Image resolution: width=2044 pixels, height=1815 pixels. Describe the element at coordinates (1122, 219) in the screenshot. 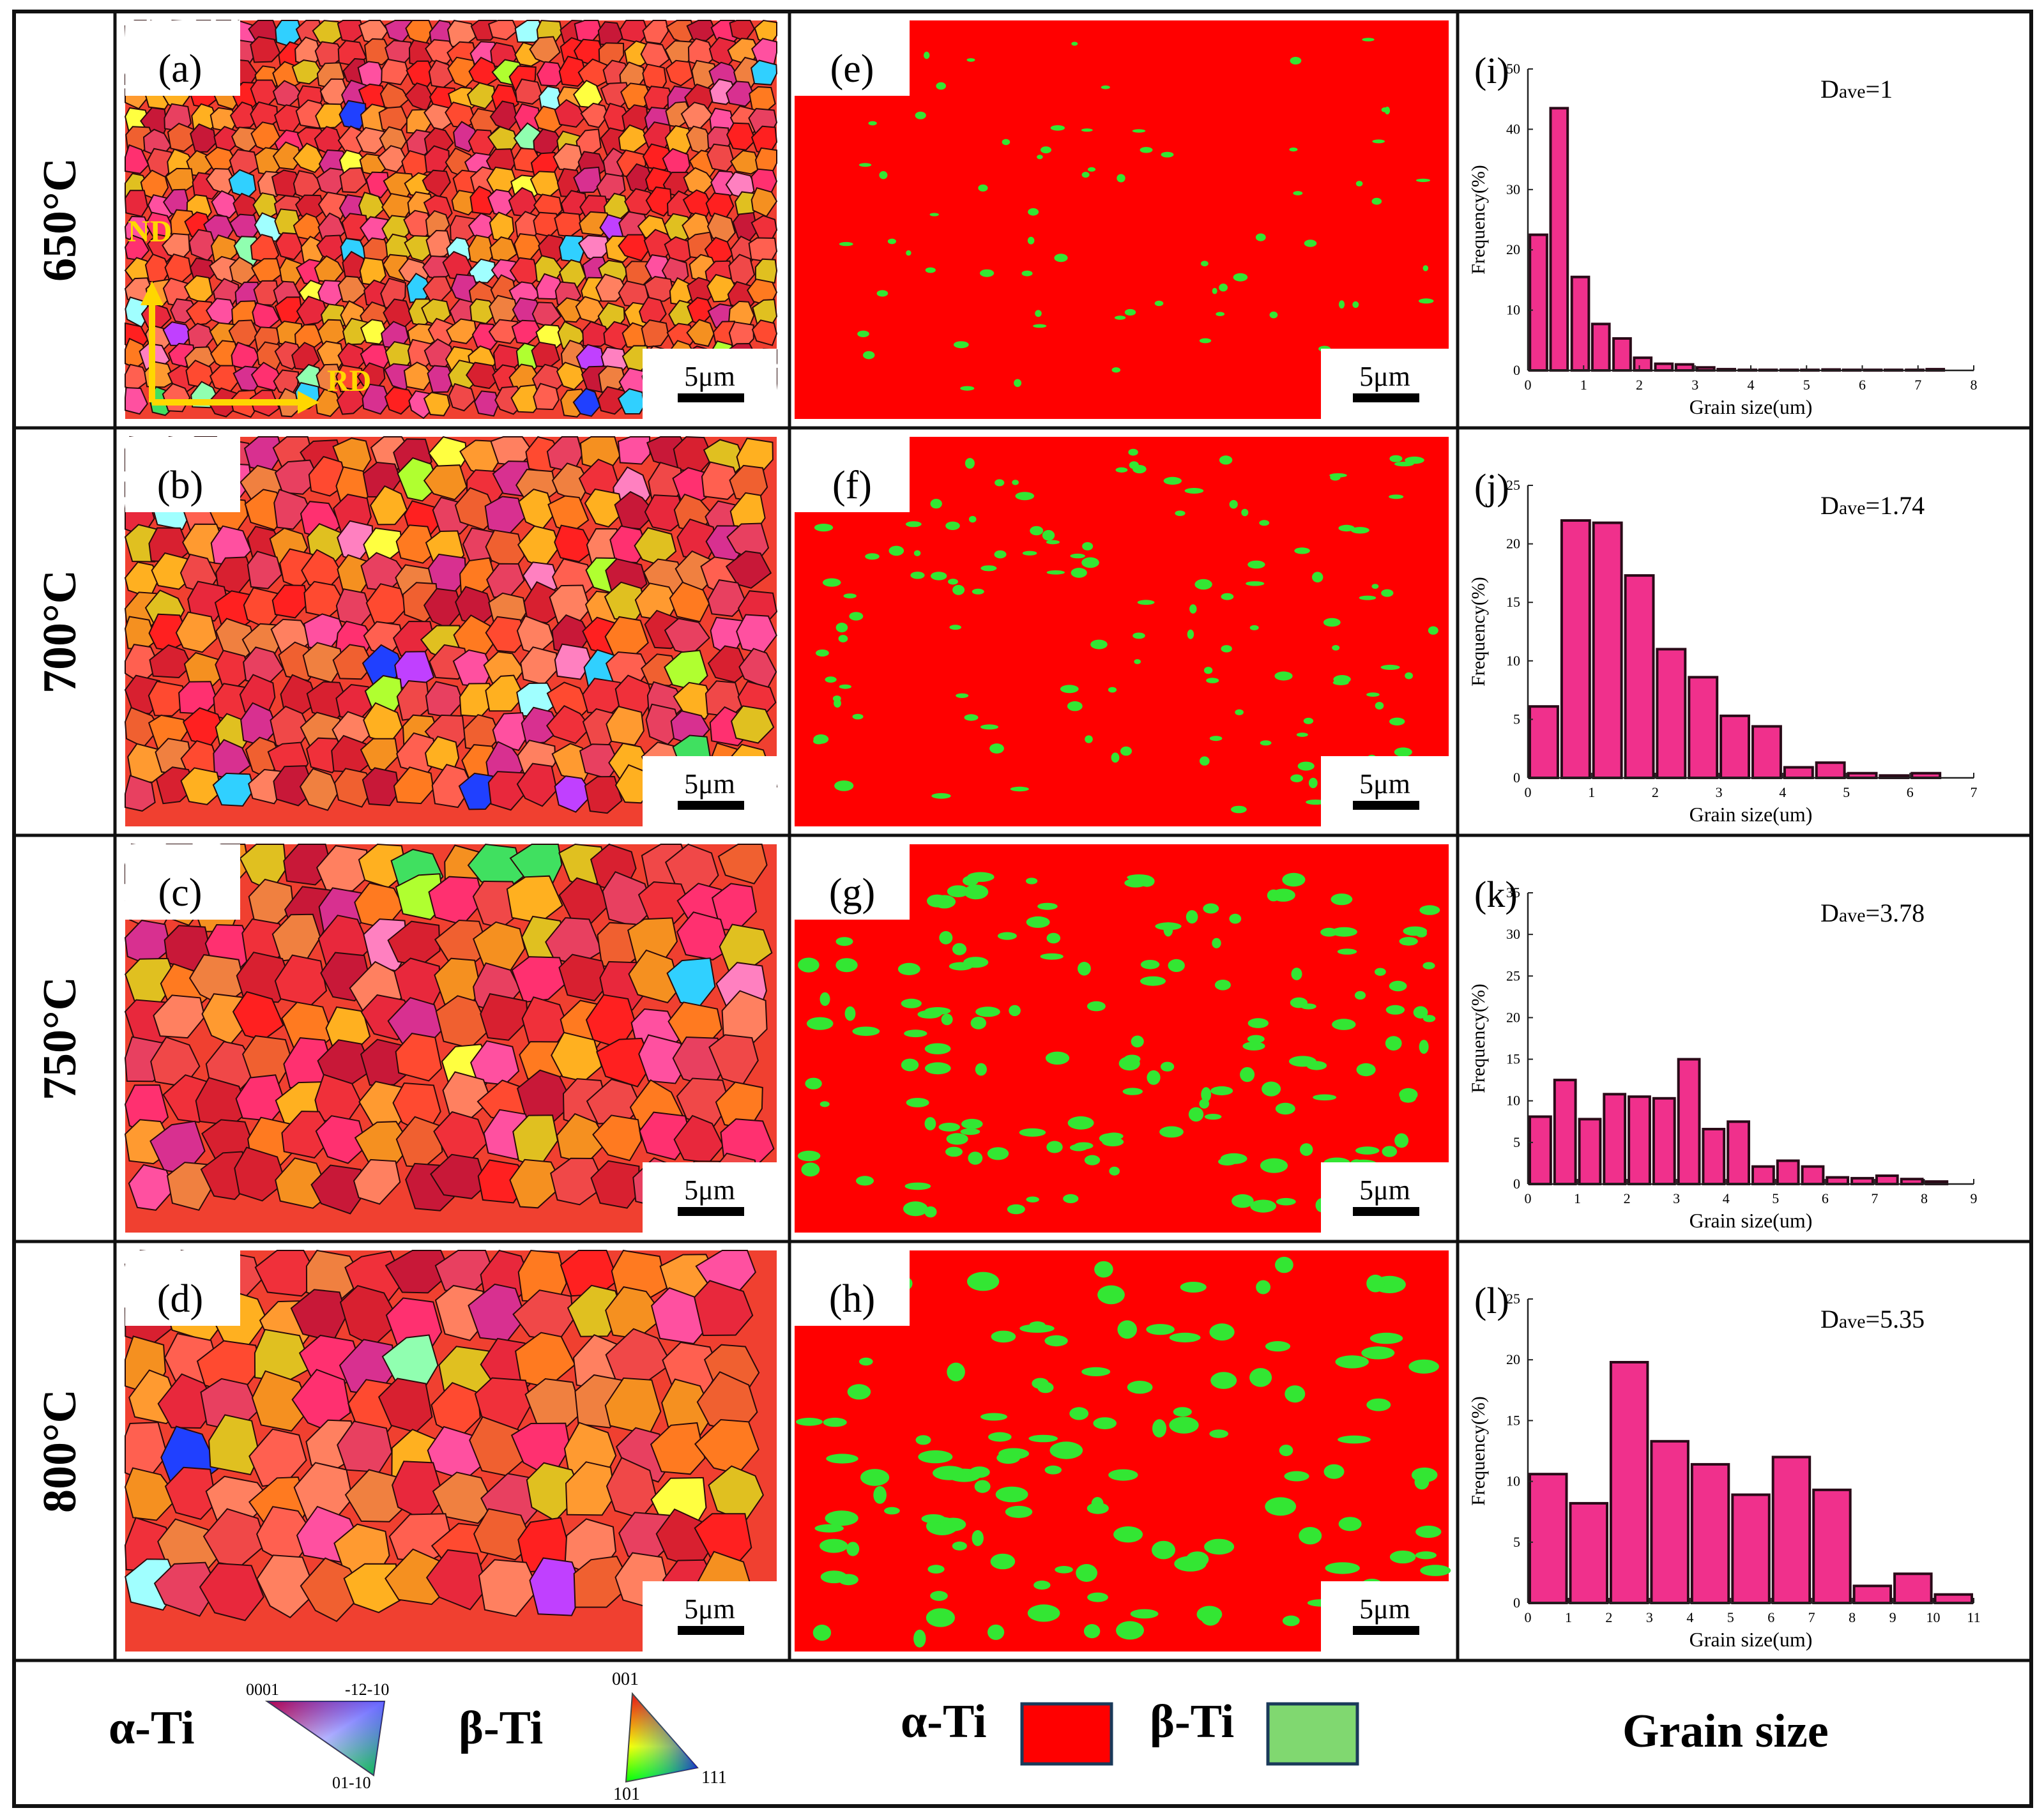

I see `phase-map: (e) 5μm` at that location.